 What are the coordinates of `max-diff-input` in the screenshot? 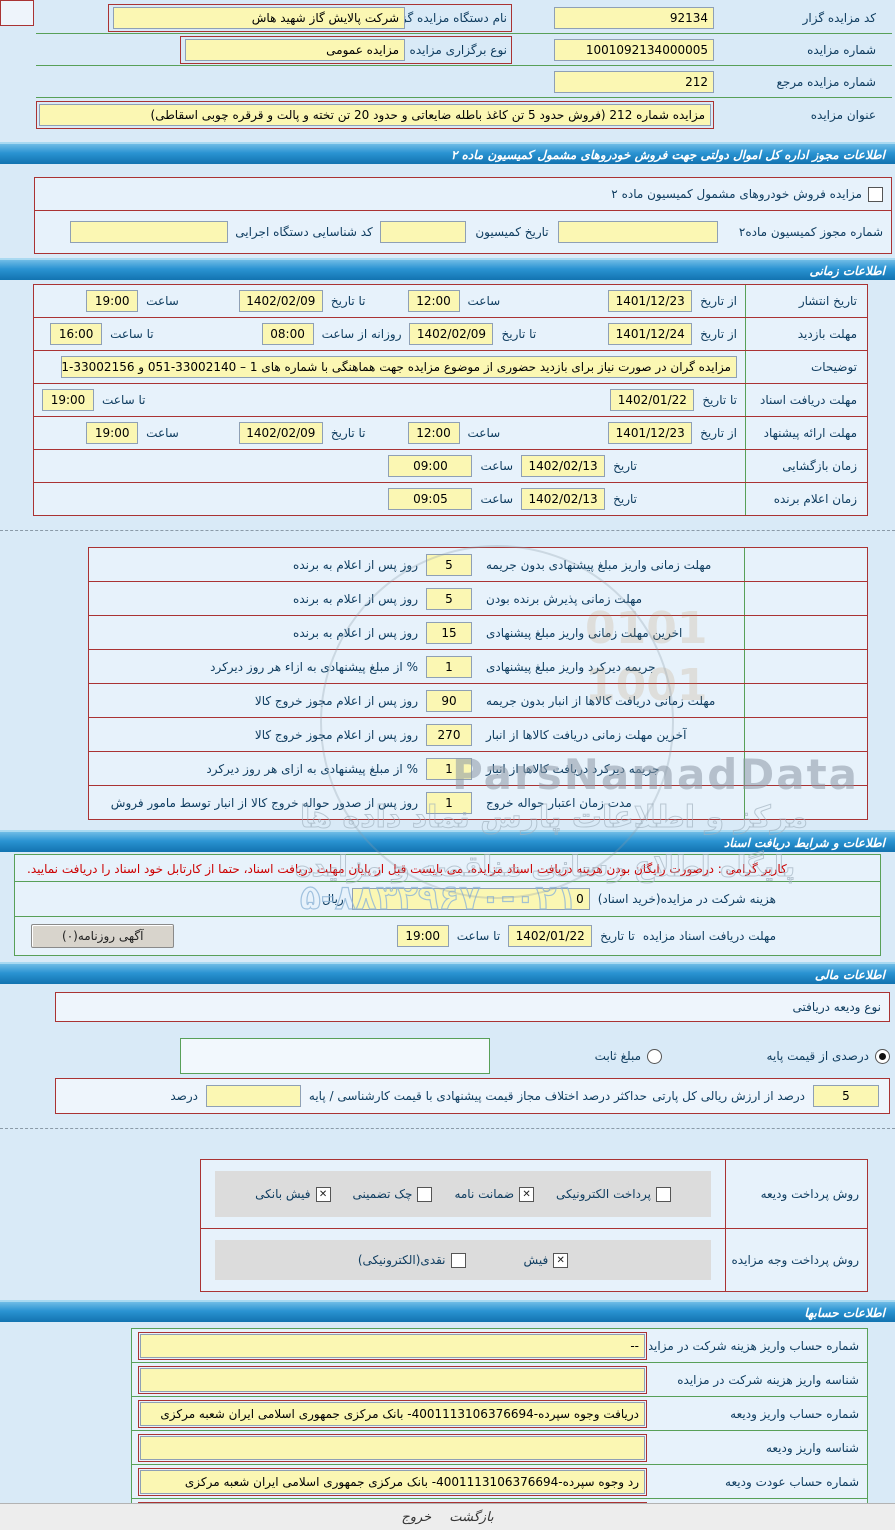 It's located at (253, 1096).